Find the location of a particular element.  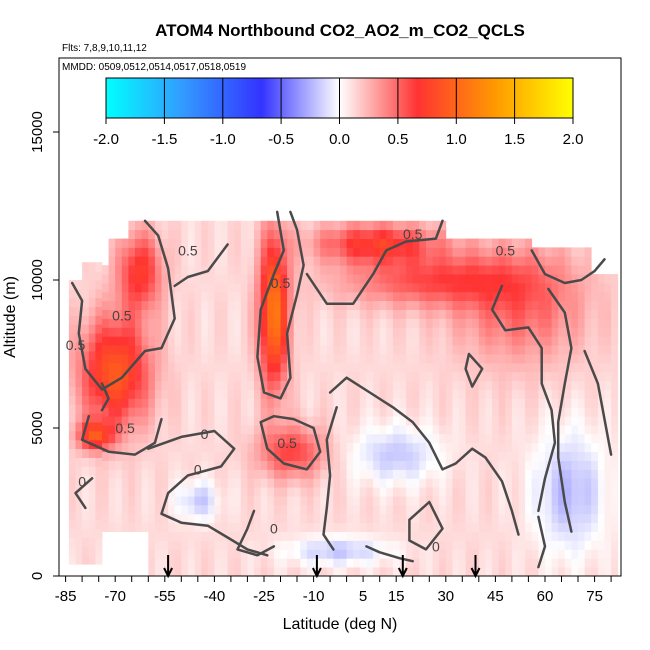

contour-line is located at coordinates (121, 435).